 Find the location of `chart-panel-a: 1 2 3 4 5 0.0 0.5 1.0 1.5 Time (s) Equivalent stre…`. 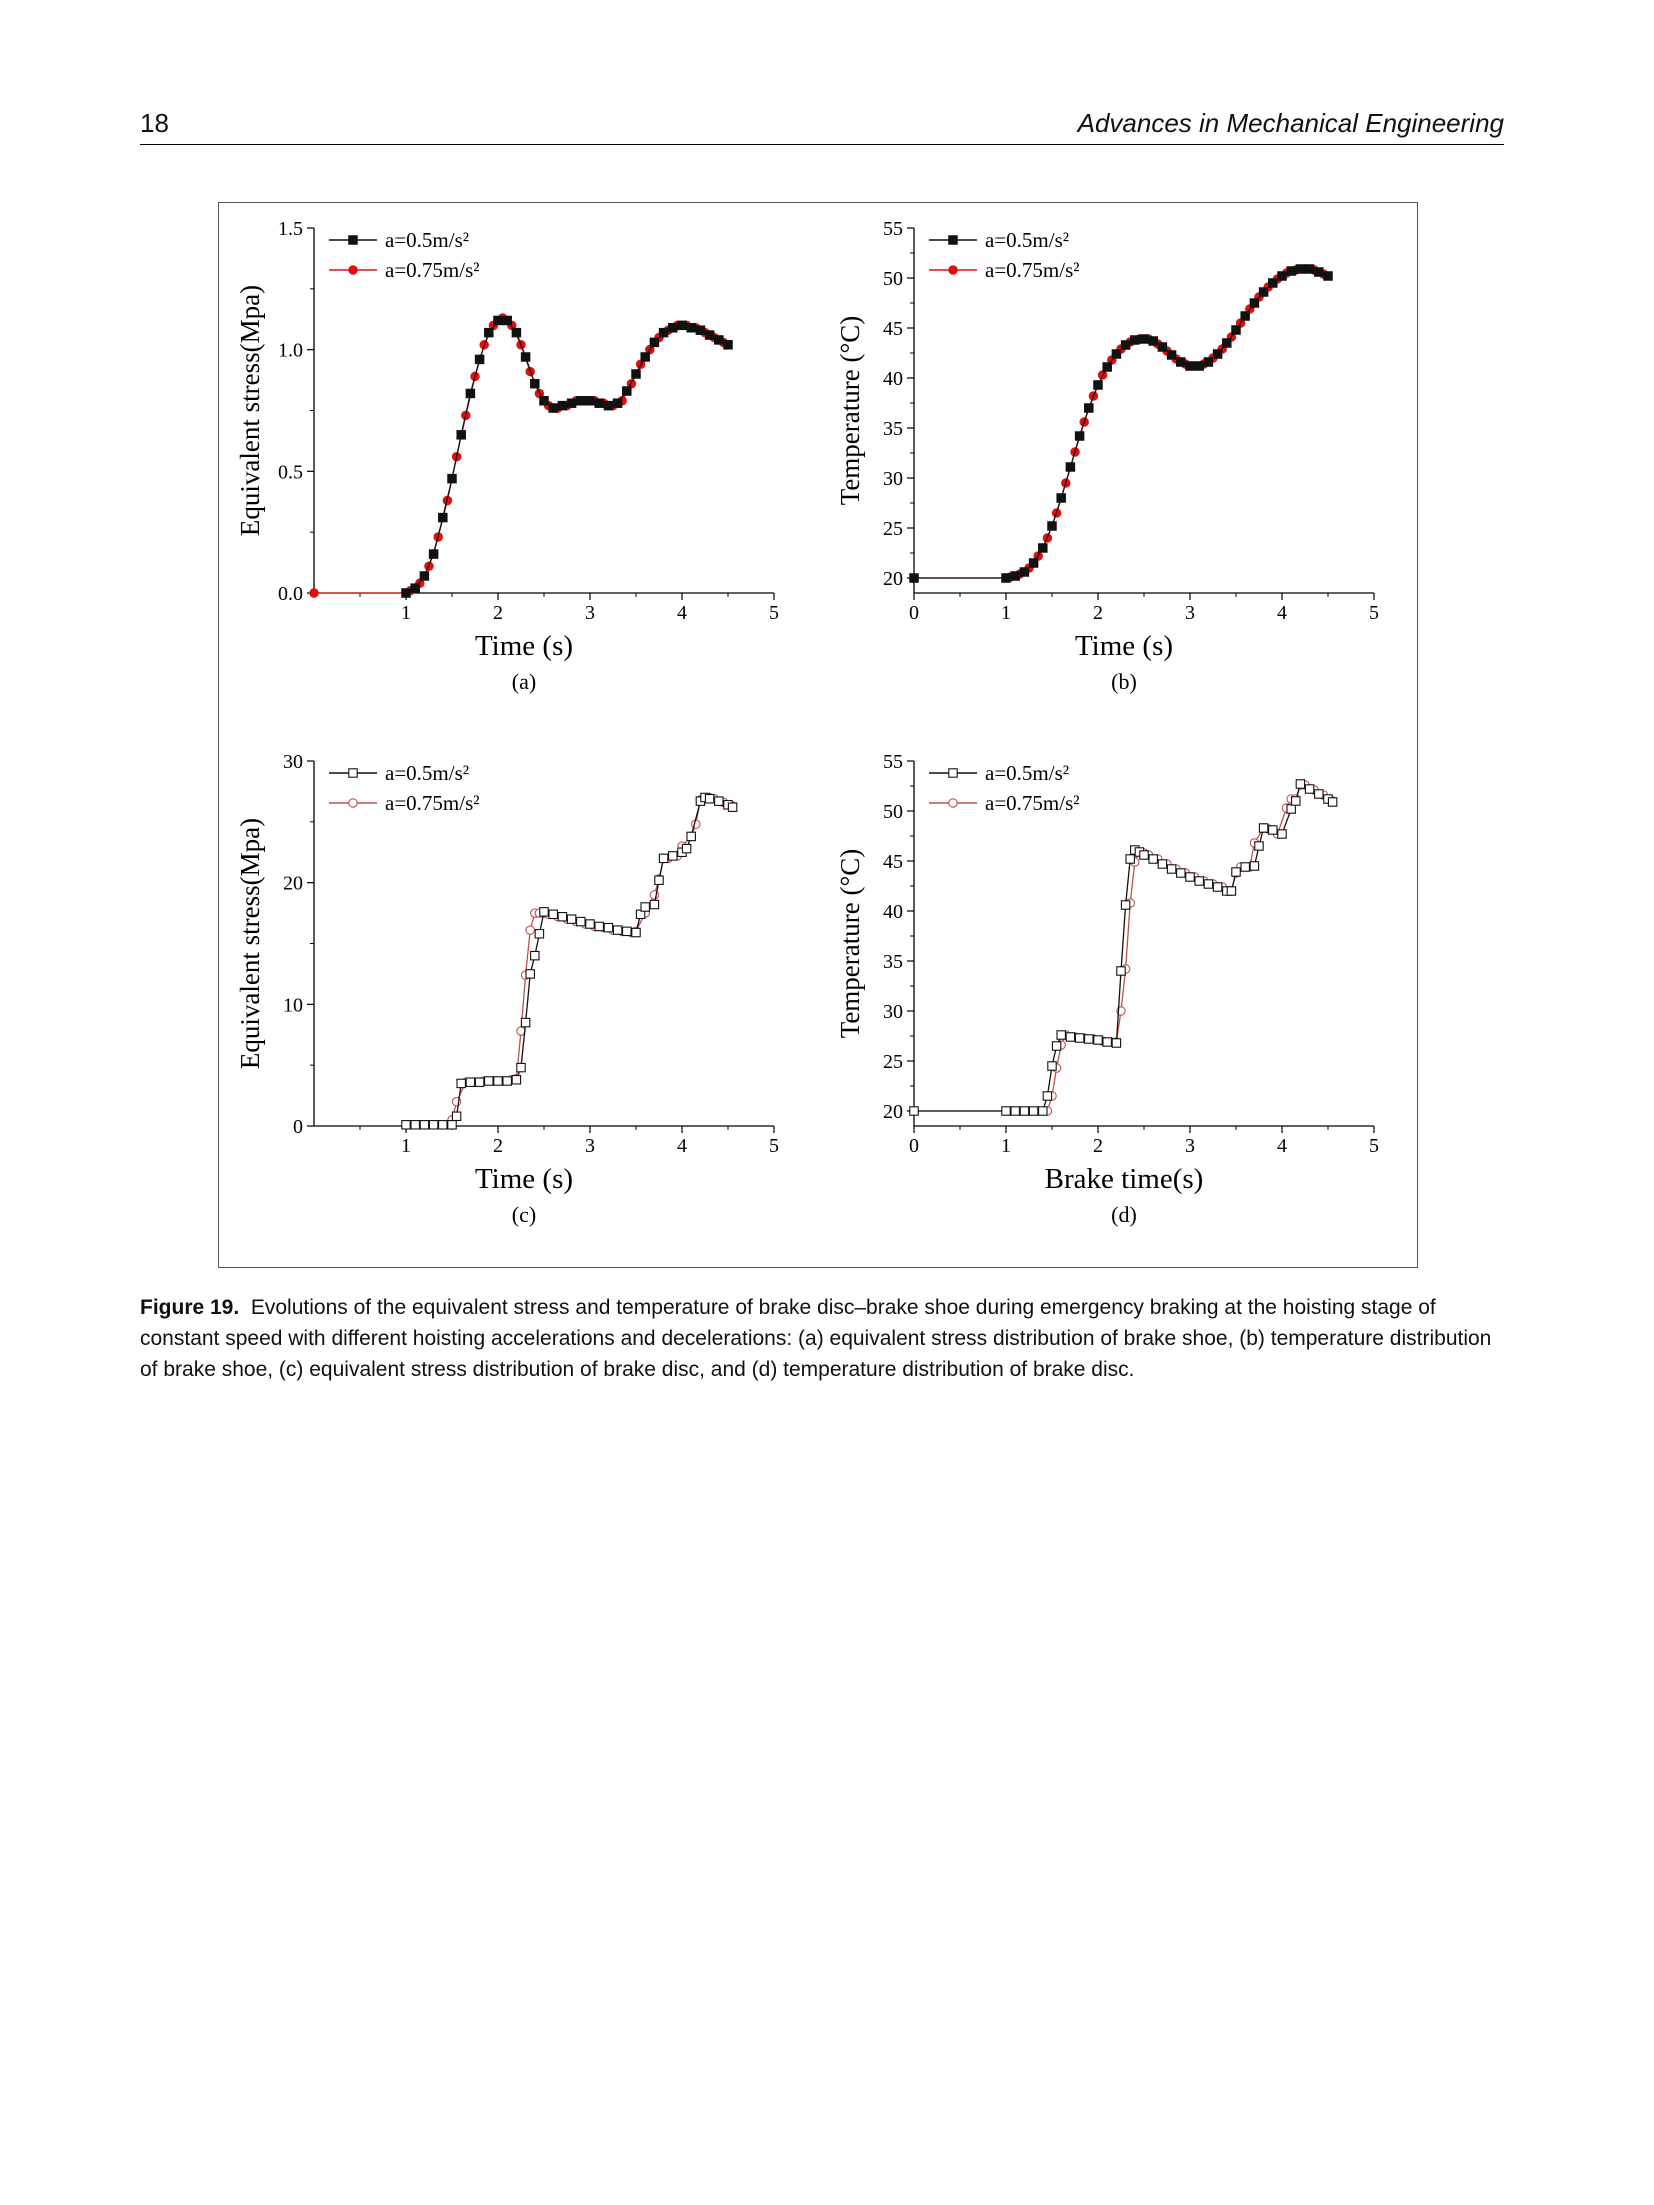

chart-panel-a: 1 2 3 4 5 0.0 0.5 1.0 1.5 Time (s) Equivalent stre… is located at coordinates (519, 469).